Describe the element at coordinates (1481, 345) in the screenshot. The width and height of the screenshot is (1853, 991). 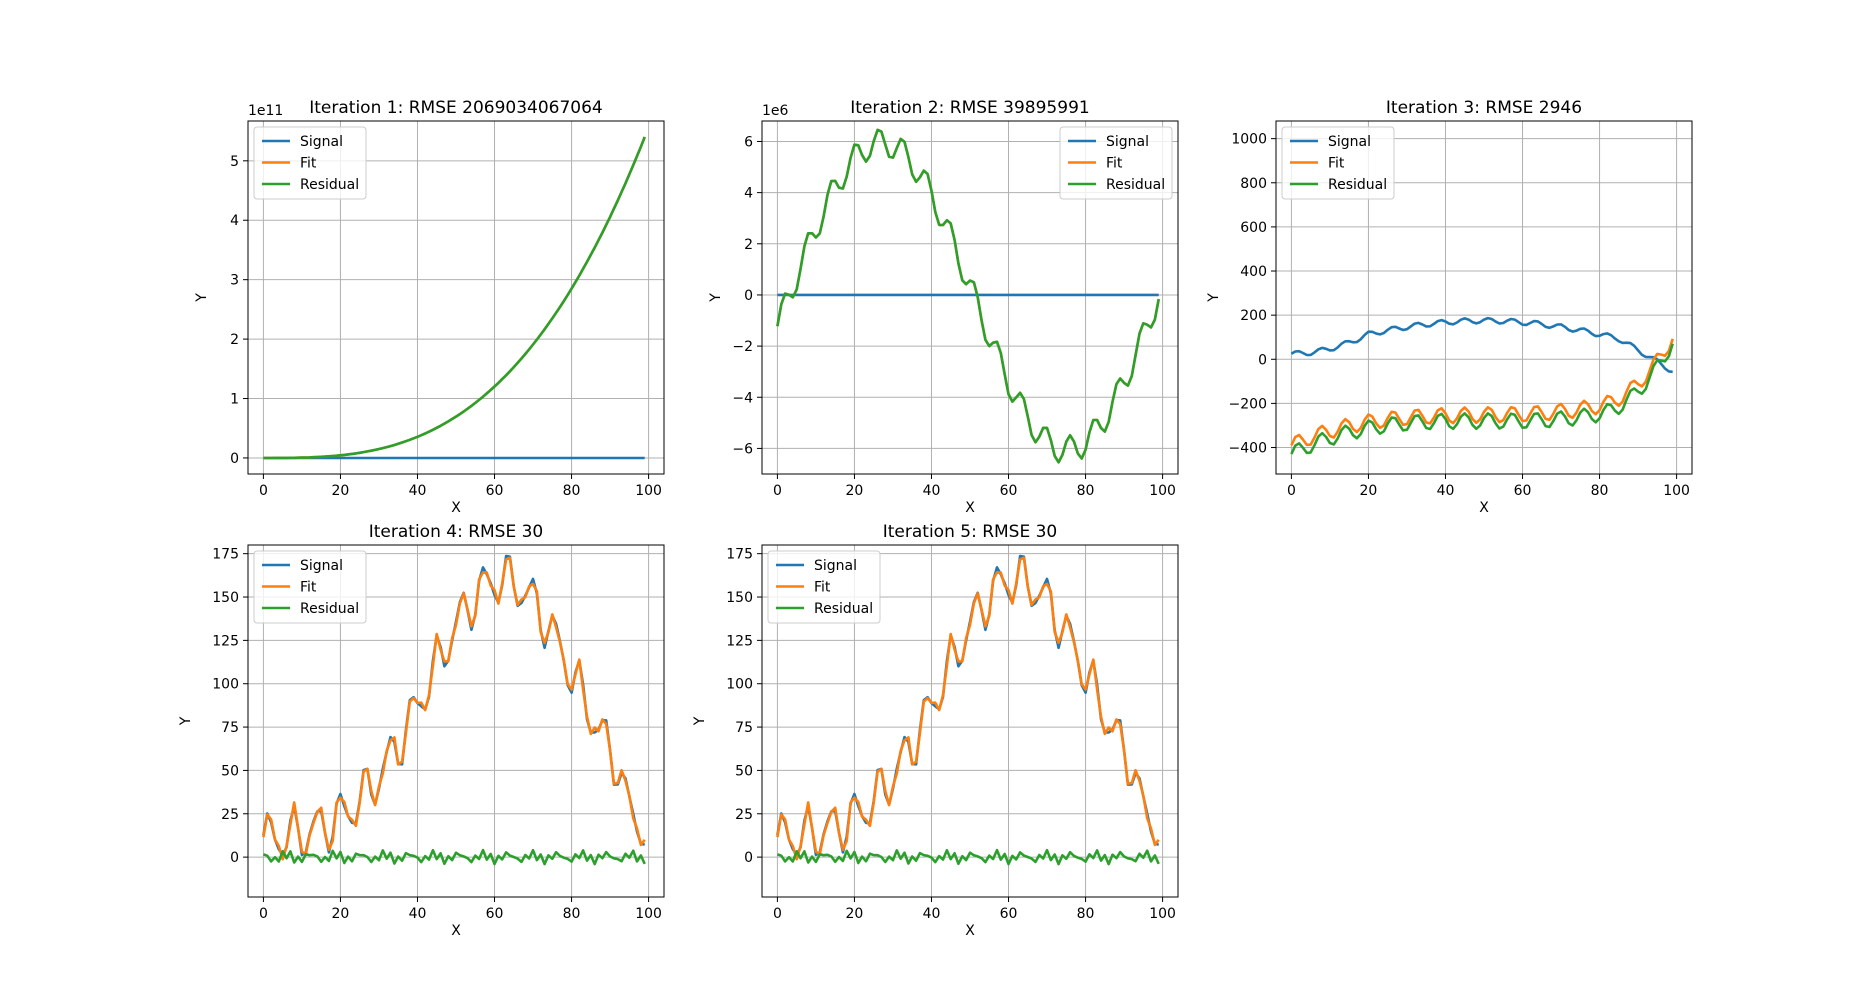
I see `series-line-signal` at that location.